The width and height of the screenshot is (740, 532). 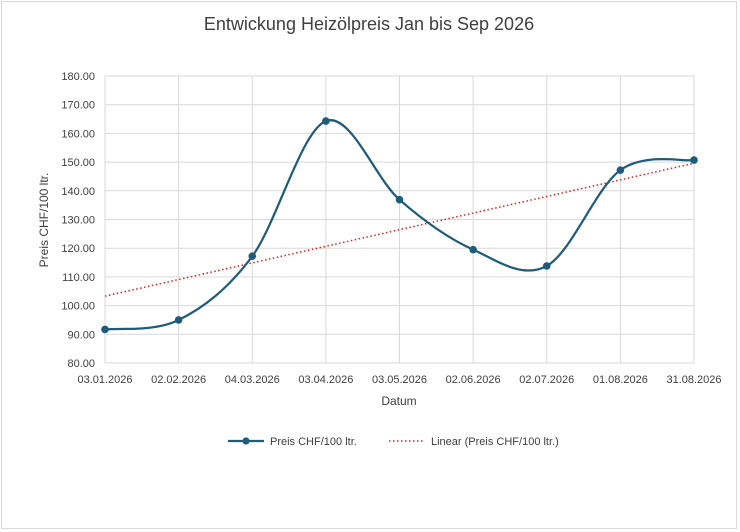 What do you see at coordinates (78, 134) in the screenshot?
I see `y-tick-label: 160.00` at bounding box center [78, 134].